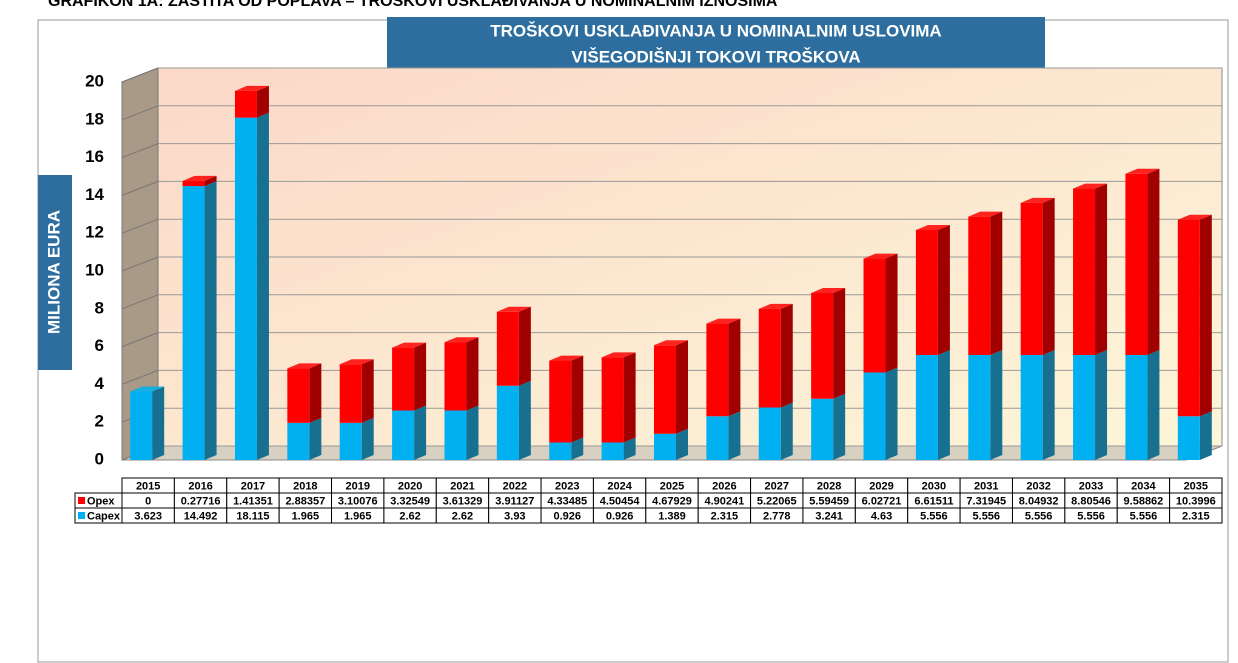 The image size is (1238, 663). What do you see at coordinates (253, 501) in the screenshot?
I see `table-value: 1.41351` at bounding box center [253, 501].